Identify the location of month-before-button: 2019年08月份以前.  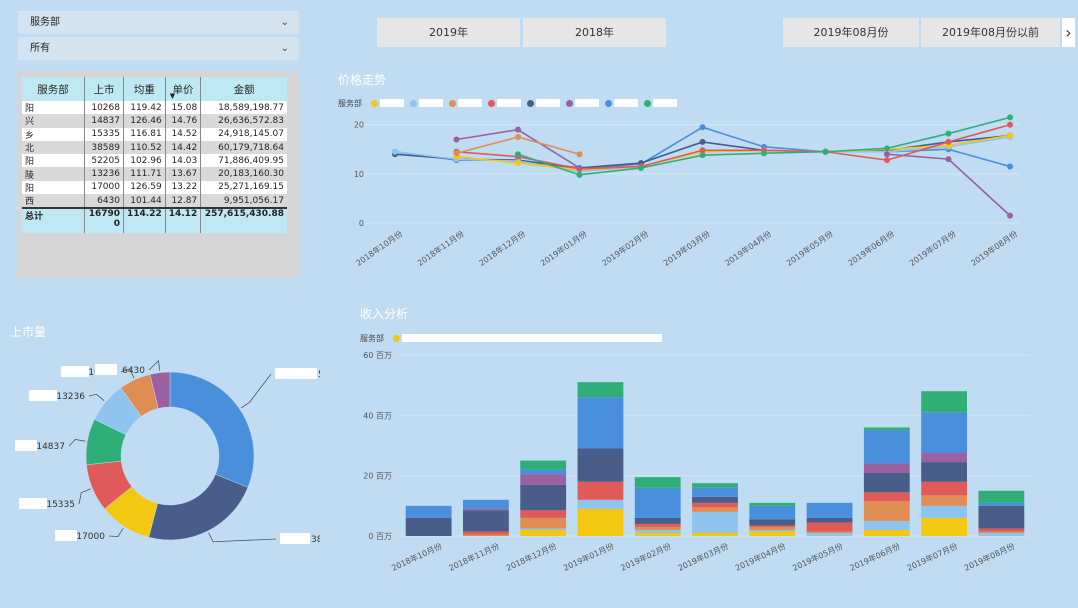
(990, 32).